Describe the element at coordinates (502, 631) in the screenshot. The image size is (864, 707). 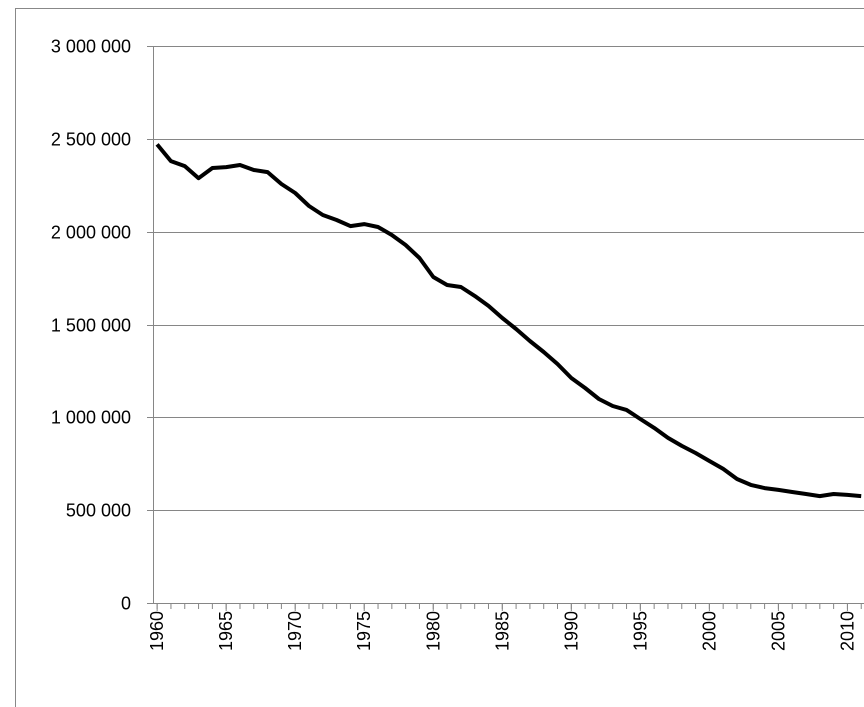
I see `x-tick-label: 1985` at that location.